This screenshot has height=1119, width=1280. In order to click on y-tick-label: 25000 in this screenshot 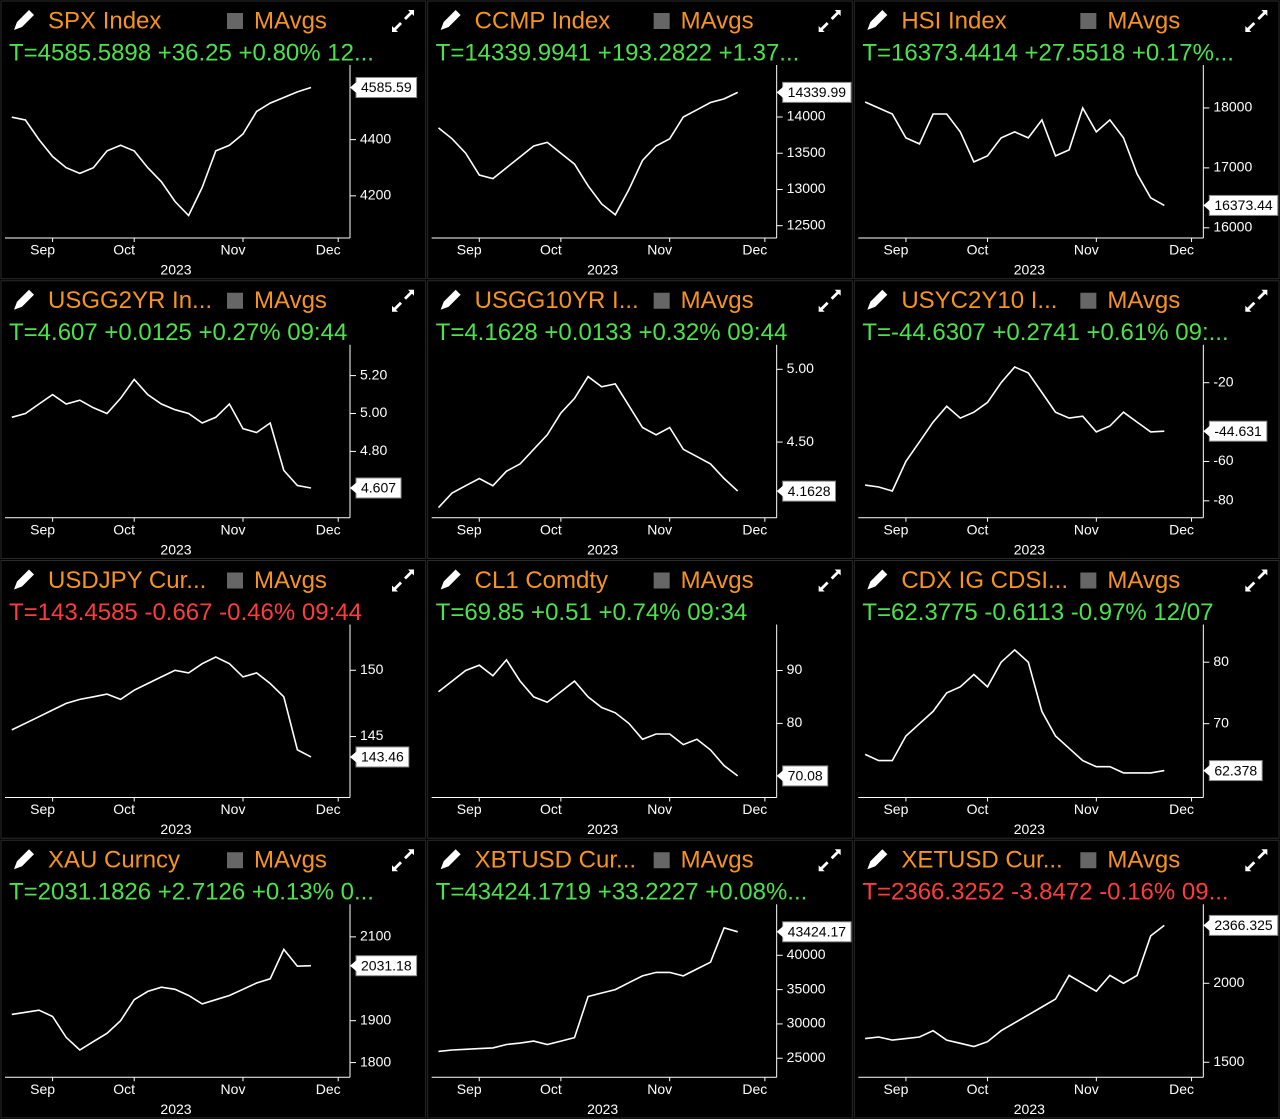, I will do `click(806, 1057)`.